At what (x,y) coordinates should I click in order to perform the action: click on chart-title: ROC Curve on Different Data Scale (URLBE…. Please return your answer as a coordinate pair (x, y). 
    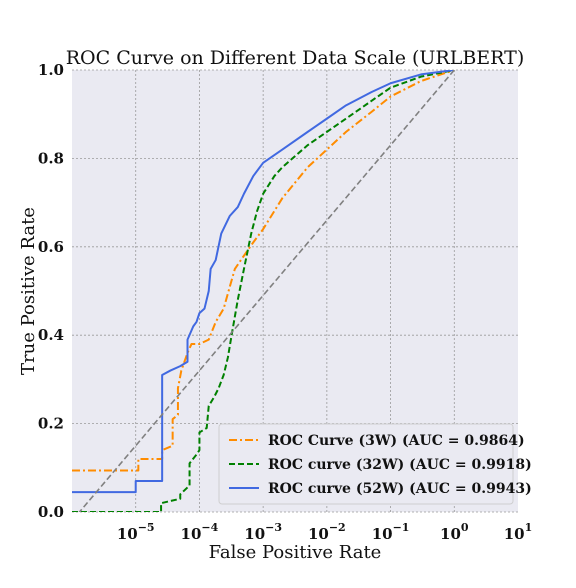
    Looking at the image, I should click on (295, 58).